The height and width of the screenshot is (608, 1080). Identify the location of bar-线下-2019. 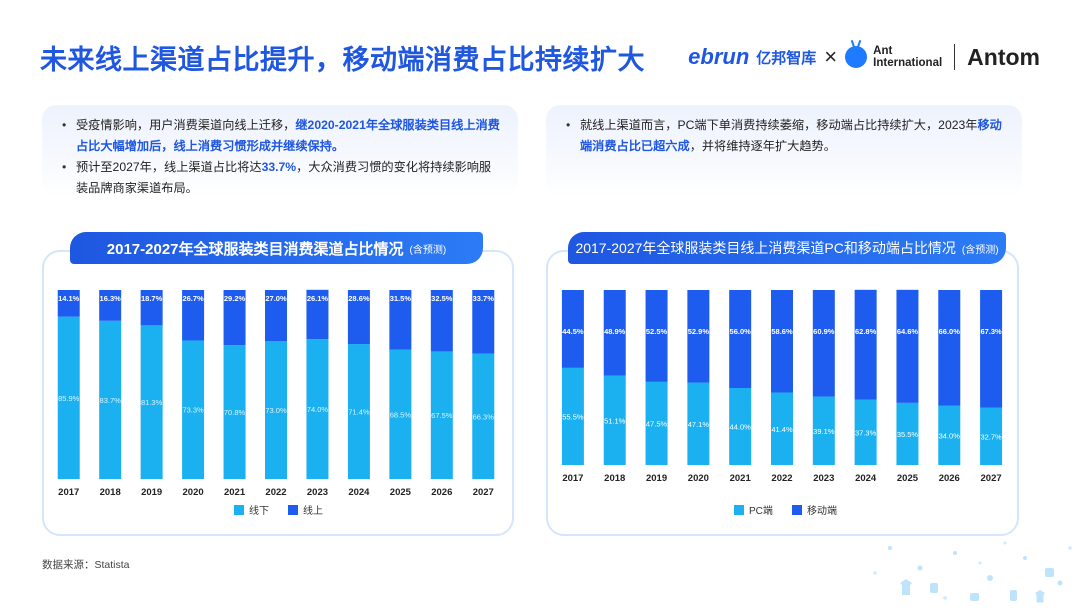
(151, 402).